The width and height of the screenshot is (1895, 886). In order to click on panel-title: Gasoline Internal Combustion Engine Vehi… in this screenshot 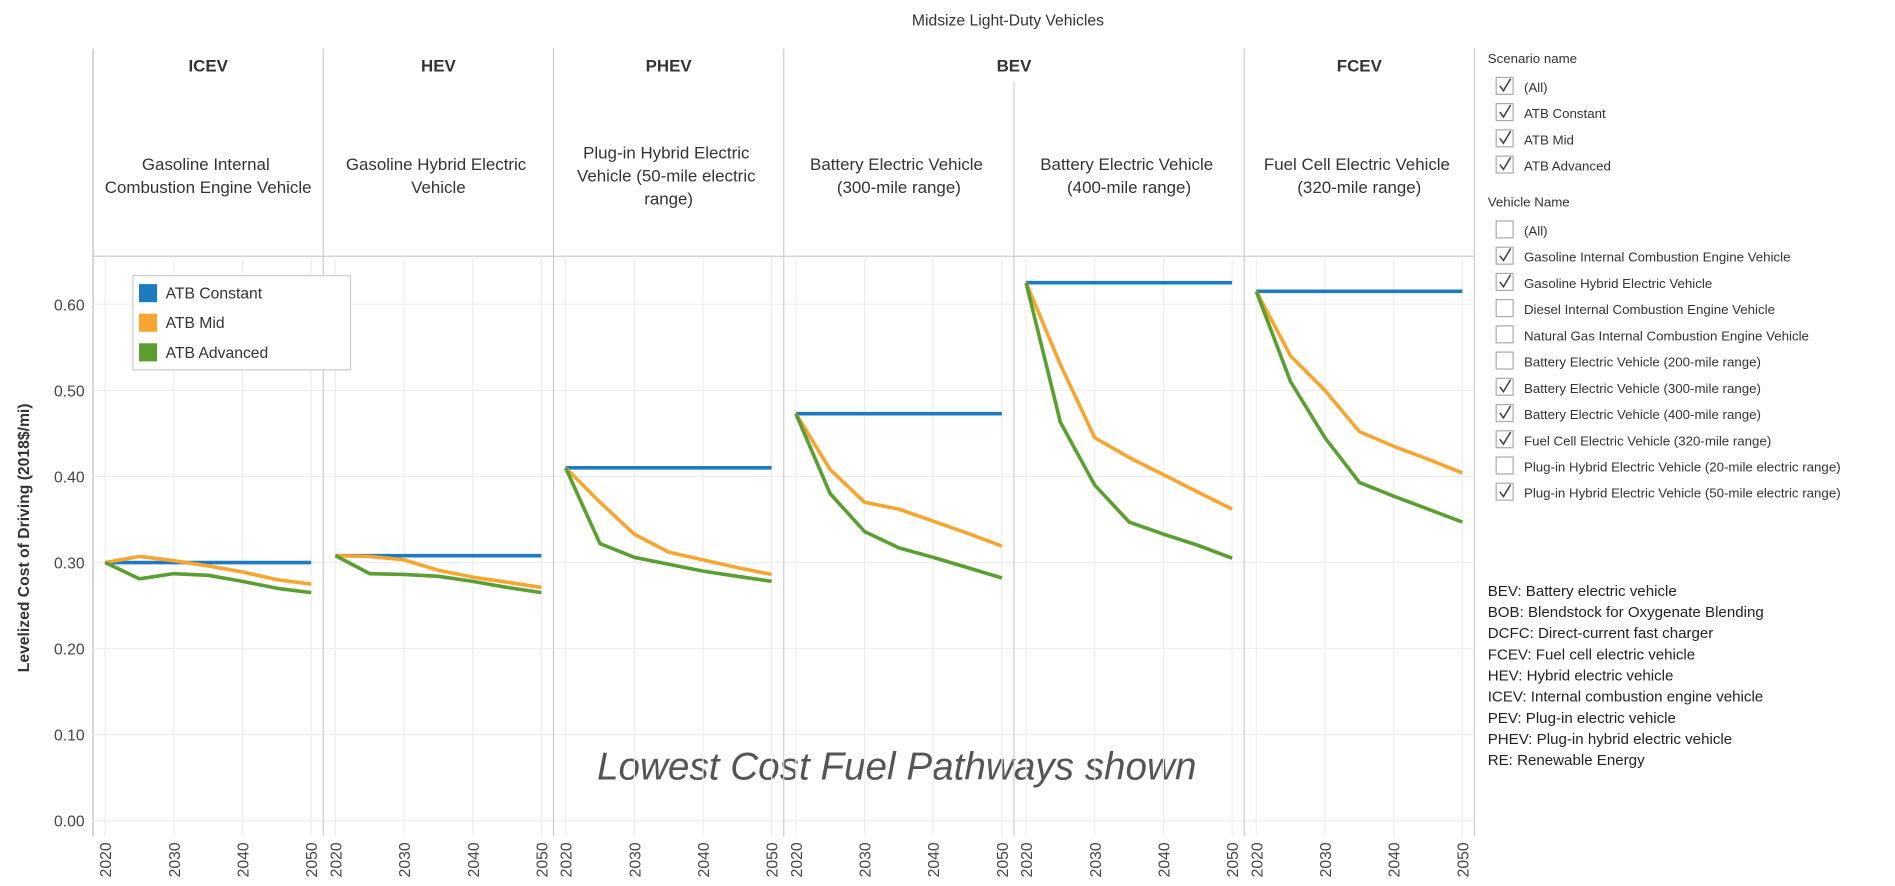, I will do `click(208, 176)`.